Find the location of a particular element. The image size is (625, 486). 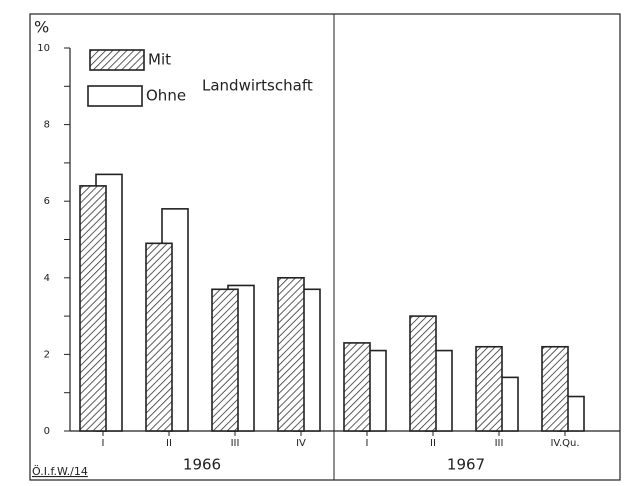

y-axis-label: % is located at coordinates (41, 27).